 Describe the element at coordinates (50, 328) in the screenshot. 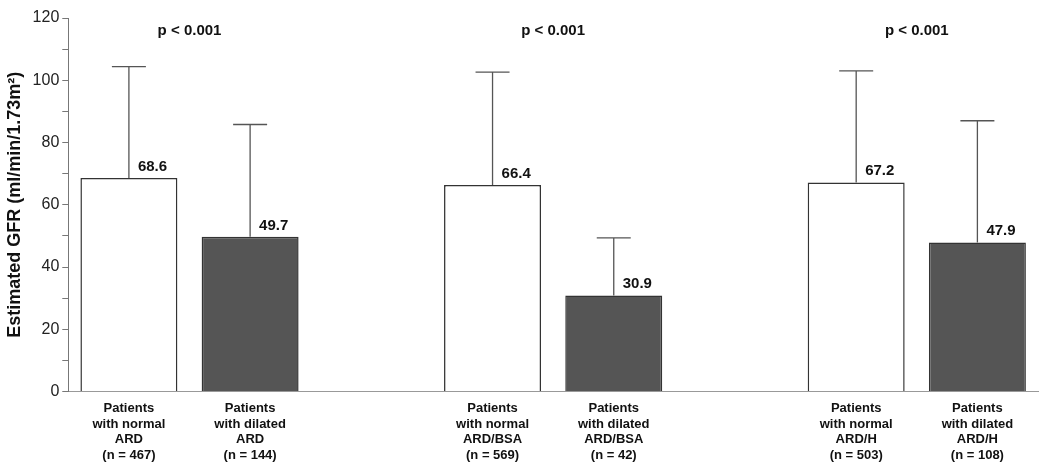

I see `y-tick-label: 20` at that location.